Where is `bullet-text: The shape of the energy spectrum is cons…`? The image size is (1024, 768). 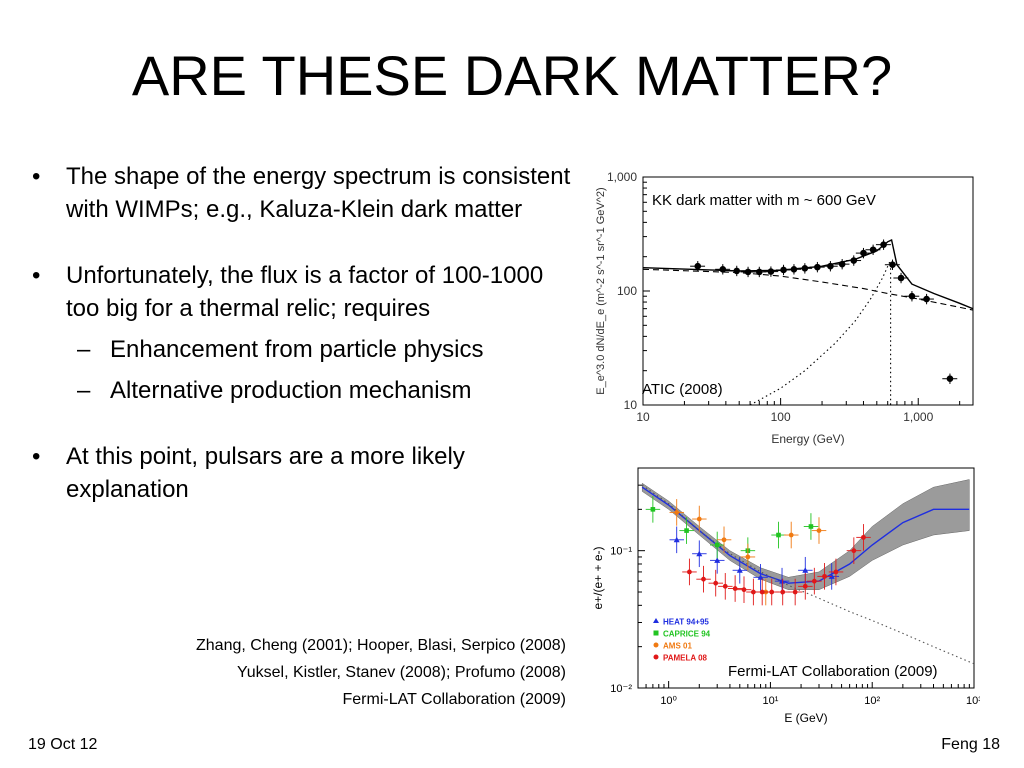 bullet-text: The shape of the energy spectrum is cons… is located at coordinates (318, 193).